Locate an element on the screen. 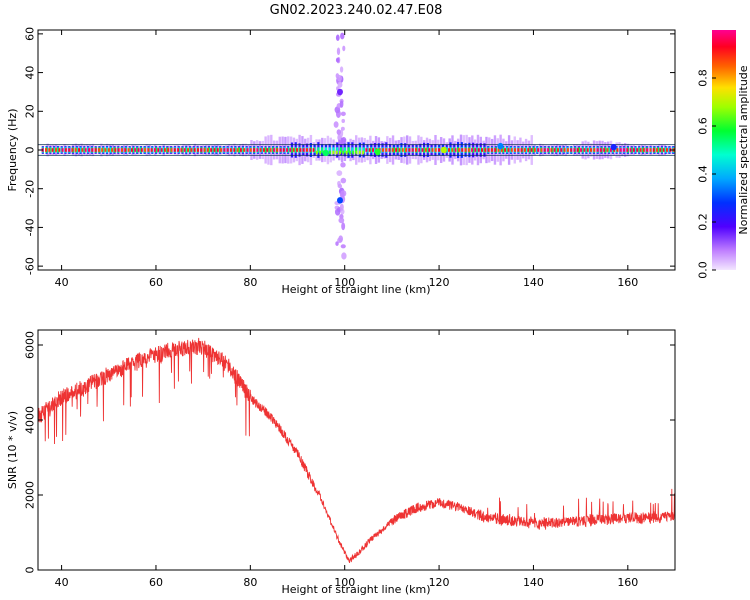  spectrogram-y-label: Frequency (Hz) is located at coordinates (12, 150).